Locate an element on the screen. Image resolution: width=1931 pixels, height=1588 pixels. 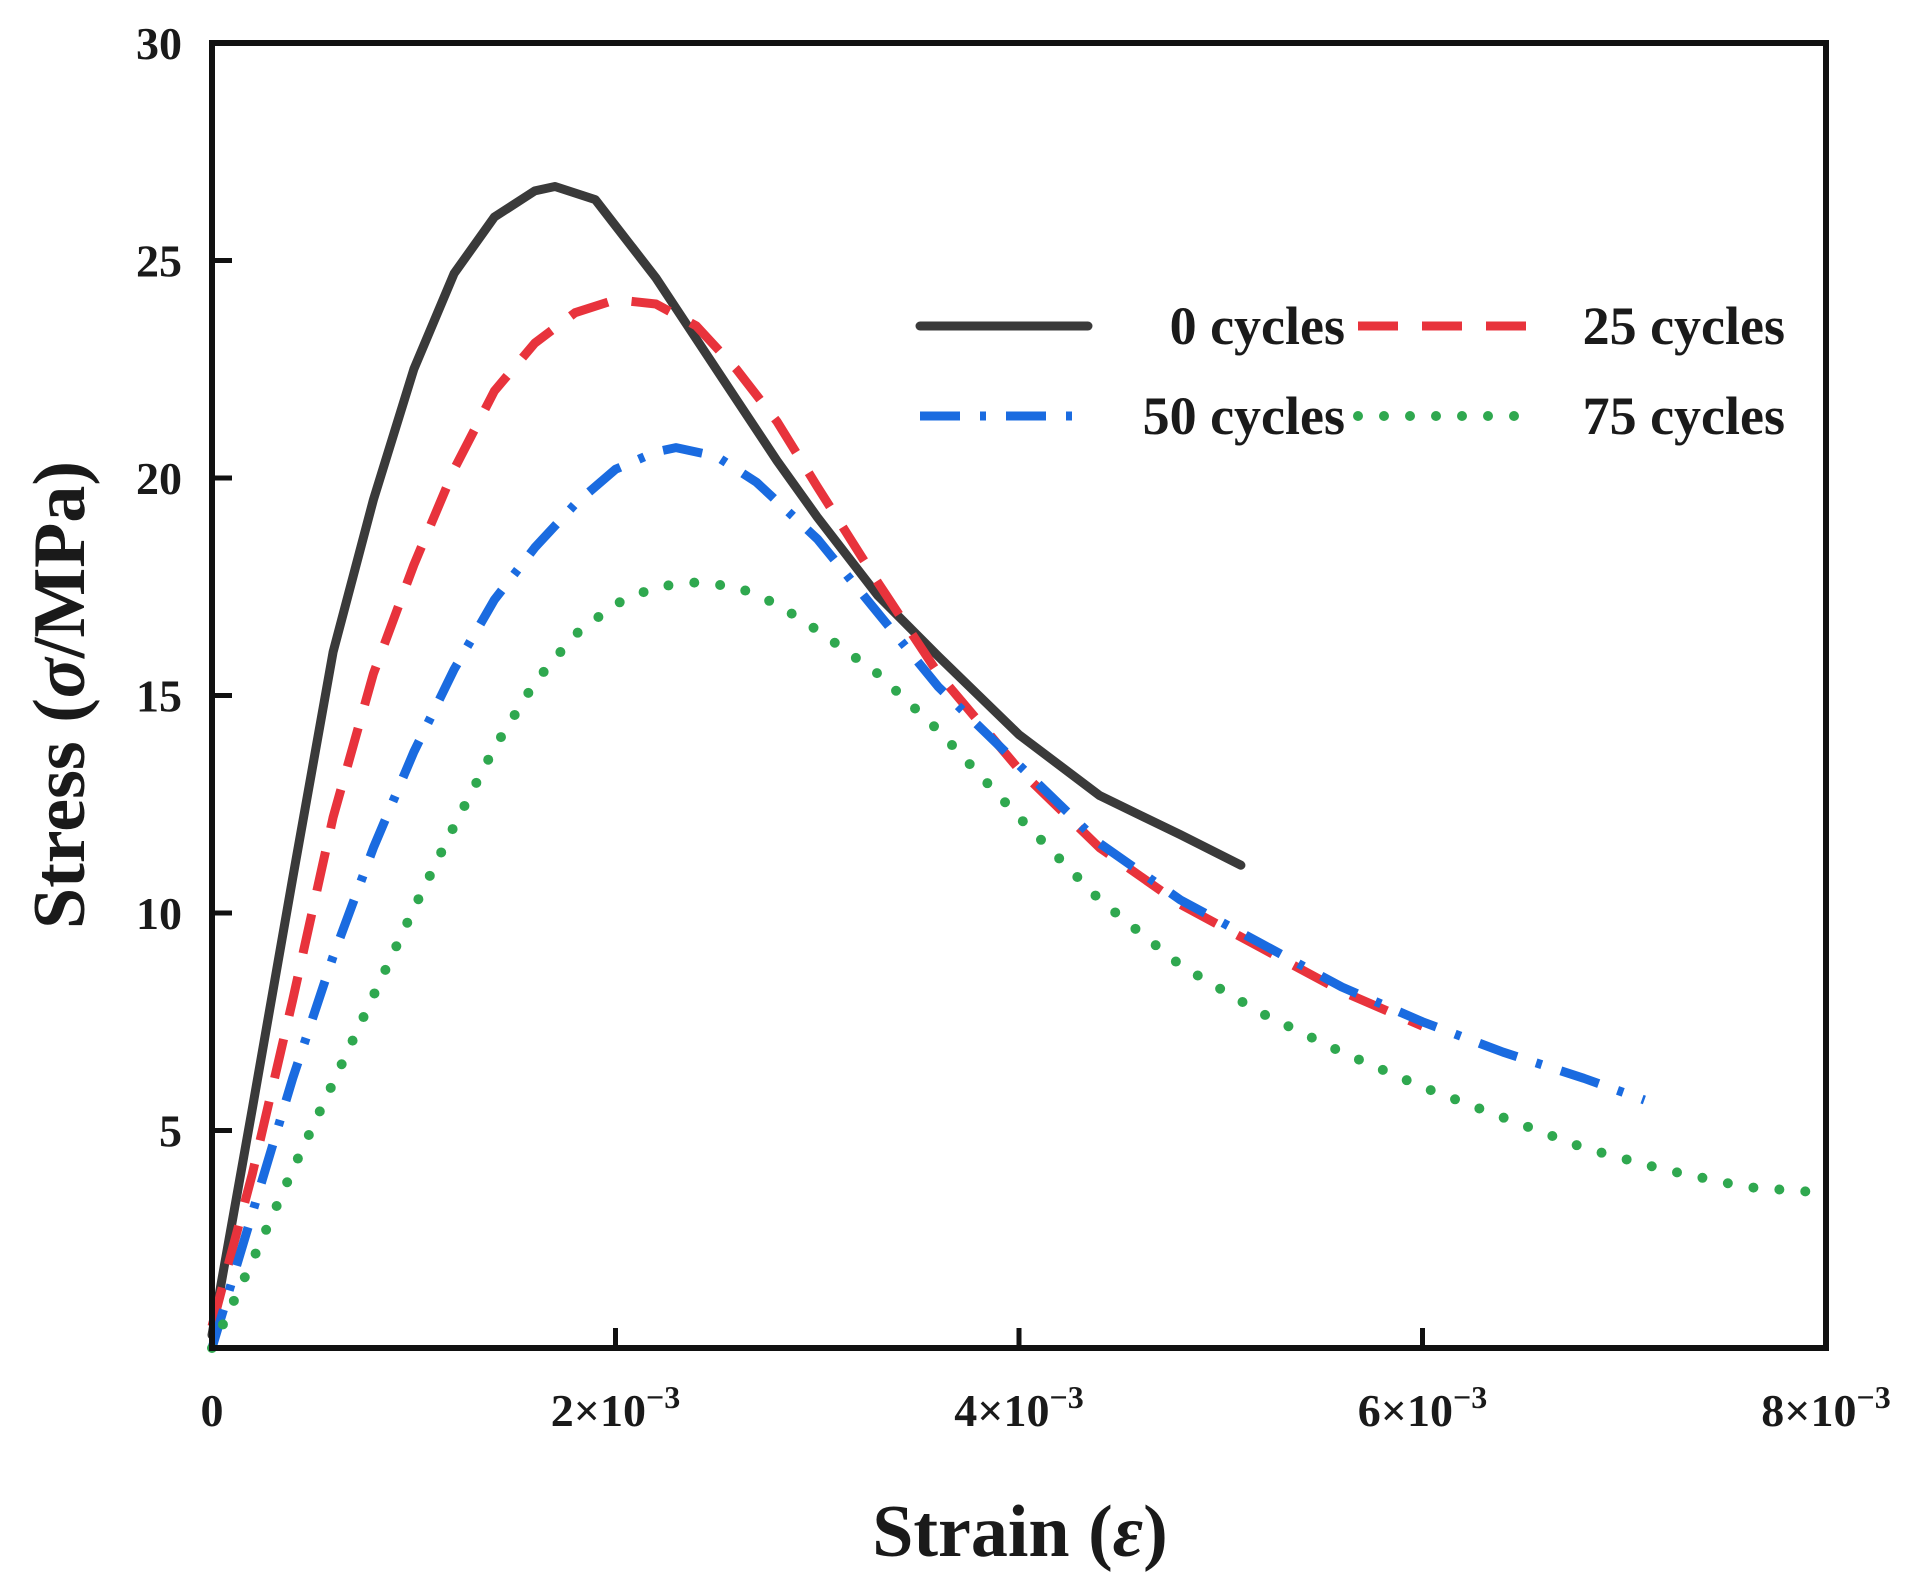
y-tick-label: 20 is located at coordinates (159, 478).